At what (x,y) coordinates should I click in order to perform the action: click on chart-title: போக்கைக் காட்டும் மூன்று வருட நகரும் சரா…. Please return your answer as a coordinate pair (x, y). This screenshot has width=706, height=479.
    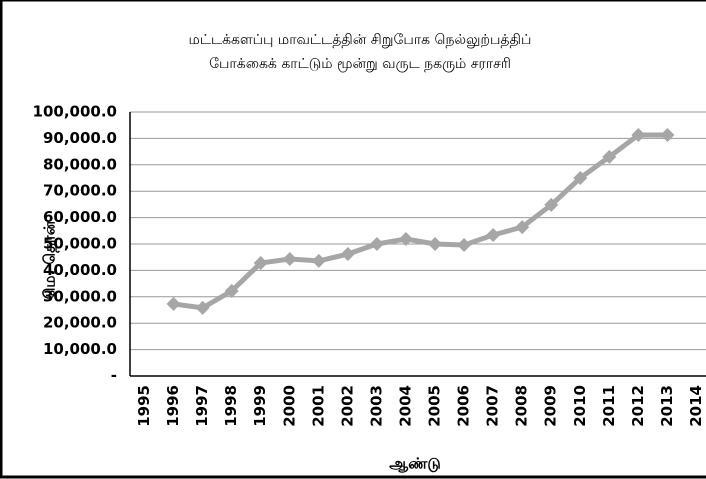
    Looking at the image, I should click on (360, 64).